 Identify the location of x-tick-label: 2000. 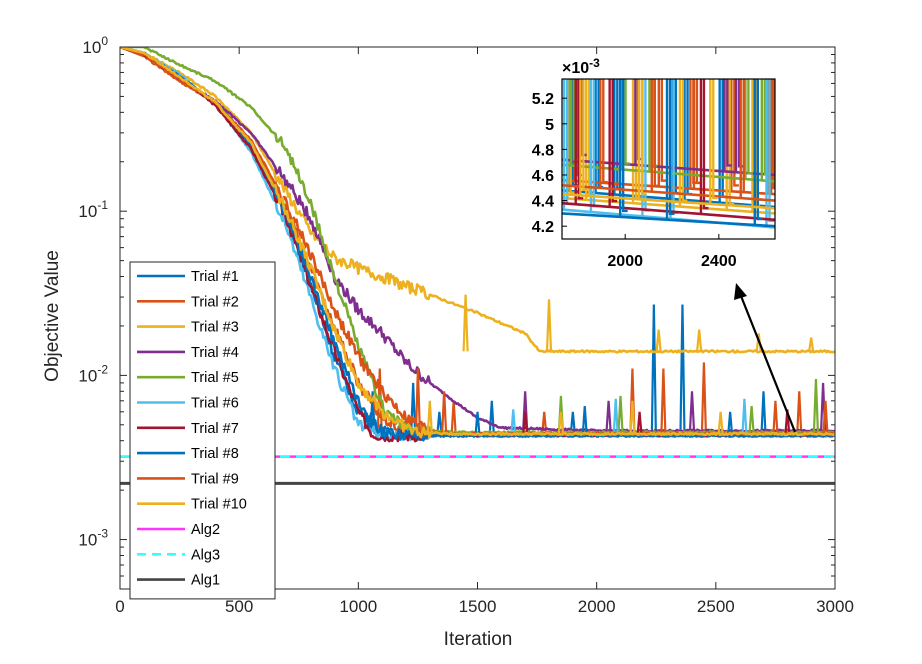
(597, 606).